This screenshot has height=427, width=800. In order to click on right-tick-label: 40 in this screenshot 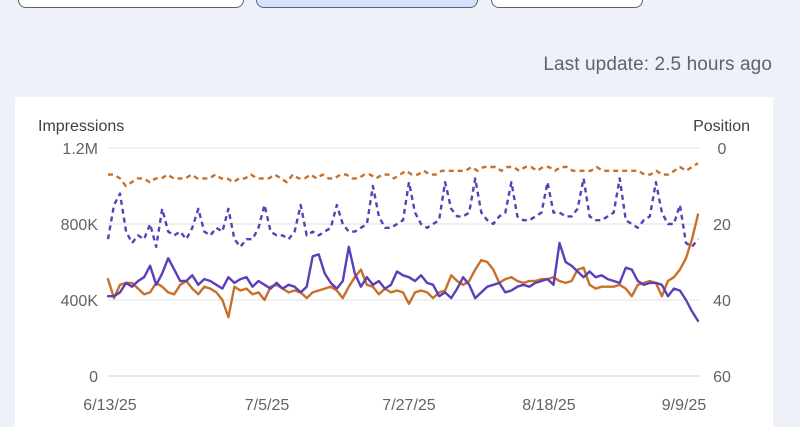, I will do `click(722, 301)`.